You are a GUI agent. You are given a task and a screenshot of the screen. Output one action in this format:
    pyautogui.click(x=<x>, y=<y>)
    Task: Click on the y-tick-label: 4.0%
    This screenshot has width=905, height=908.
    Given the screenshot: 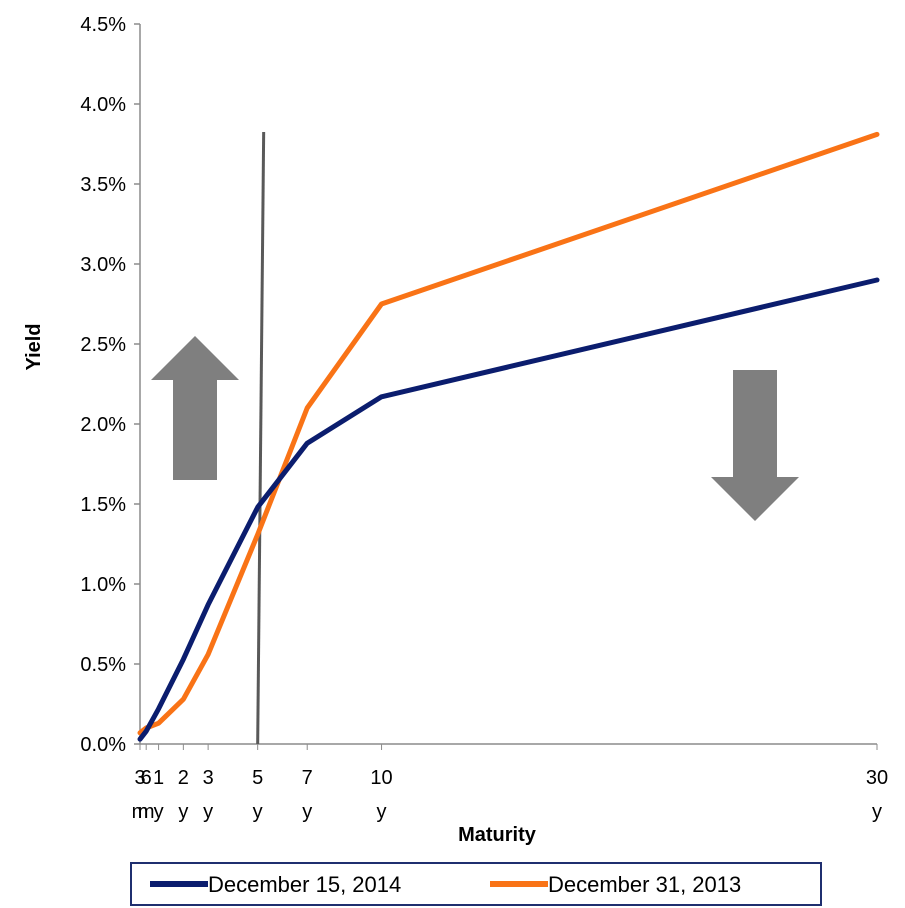 What is the action you would take?
    pyautogui.click(x=103, y=105)
    